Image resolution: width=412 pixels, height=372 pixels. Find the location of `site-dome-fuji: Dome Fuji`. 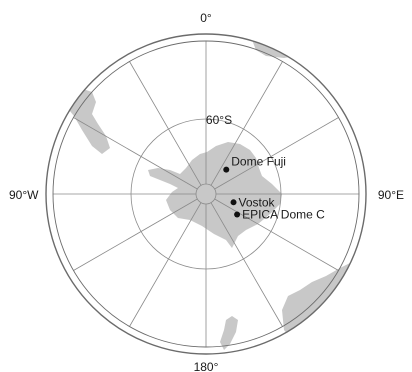

site-dome-fuji: Dome Fuji is located at coordinates (254, 164).